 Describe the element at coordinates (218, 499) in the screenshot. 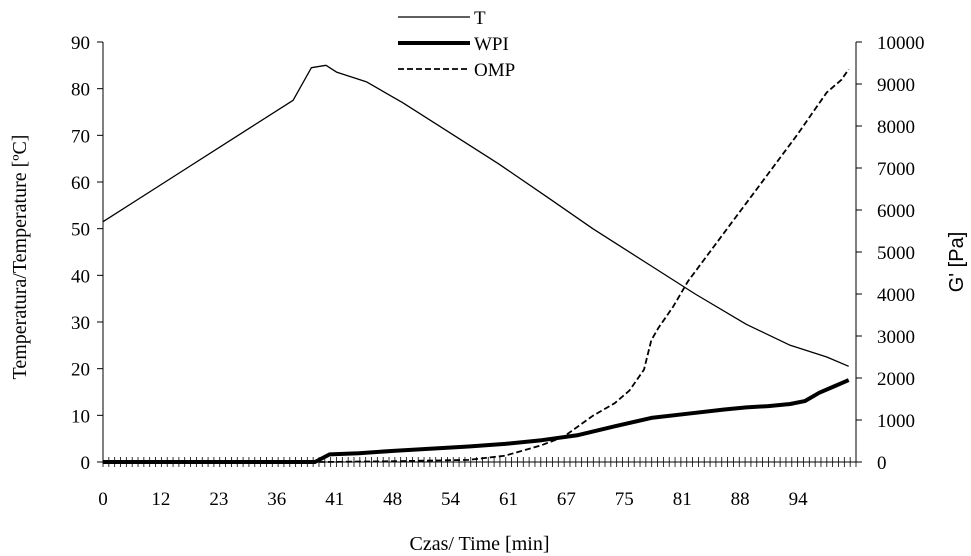

I see `x-tick-label: 23` at that location.